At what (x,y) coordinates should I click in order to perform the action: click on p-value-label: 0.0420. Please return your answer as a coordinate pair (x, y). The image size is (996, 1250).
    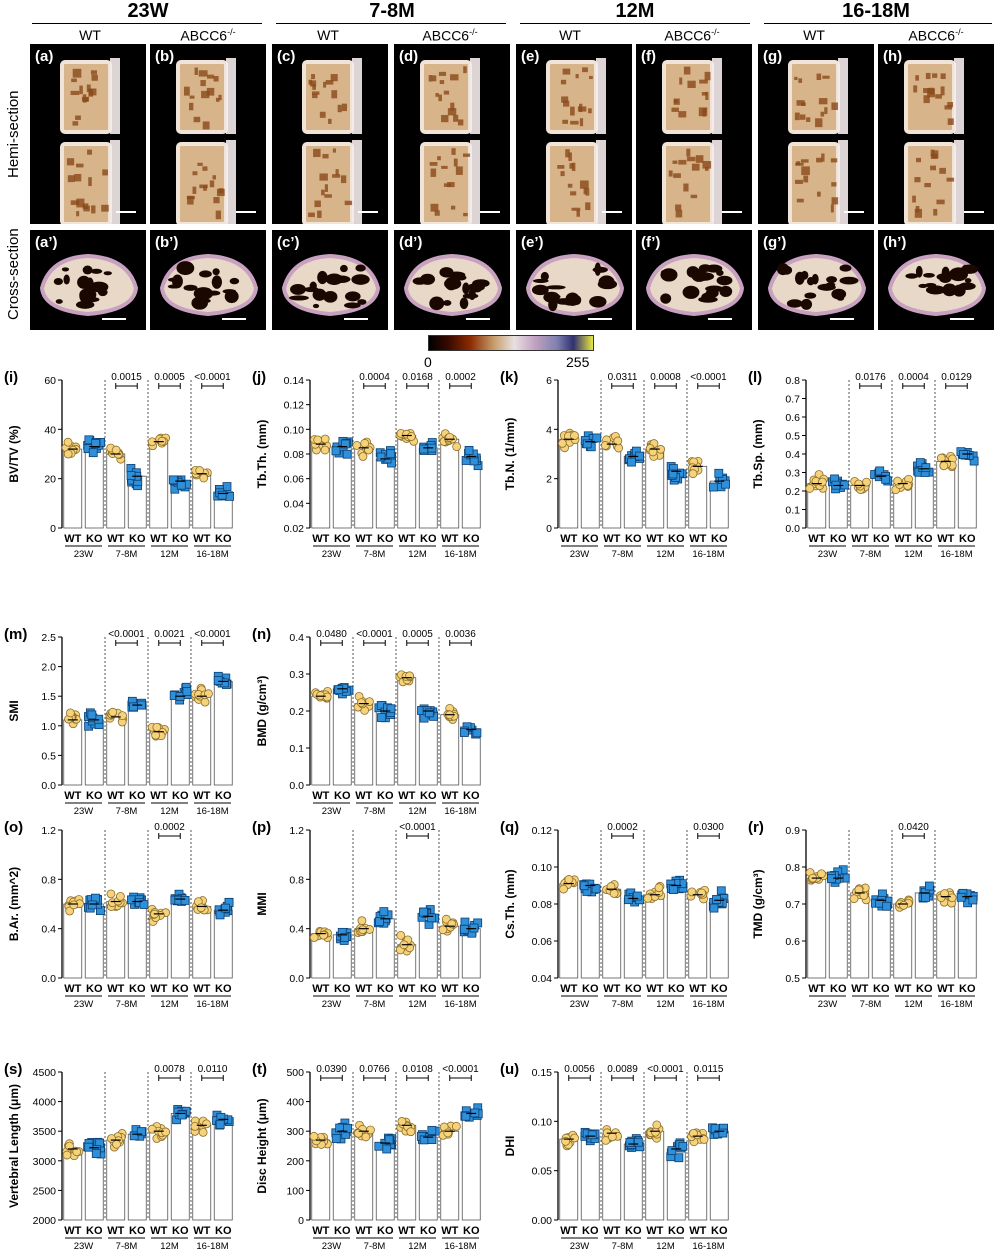
    Looking at the image, I should click on (913, 827).